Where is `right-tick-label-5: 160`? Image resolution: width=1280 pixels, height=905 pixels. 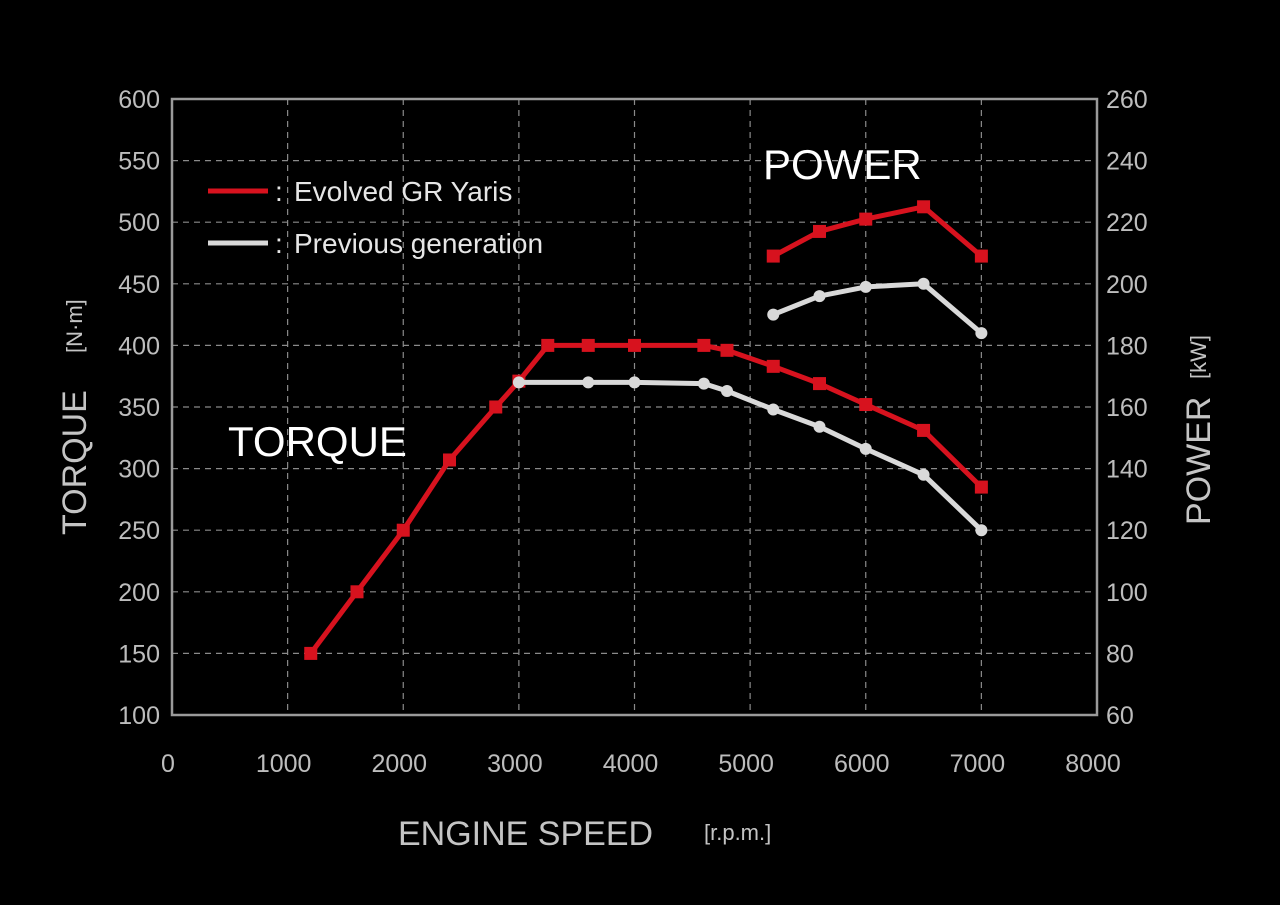
right-tick-label-5: 160 is located at coordinates (1127, 408).